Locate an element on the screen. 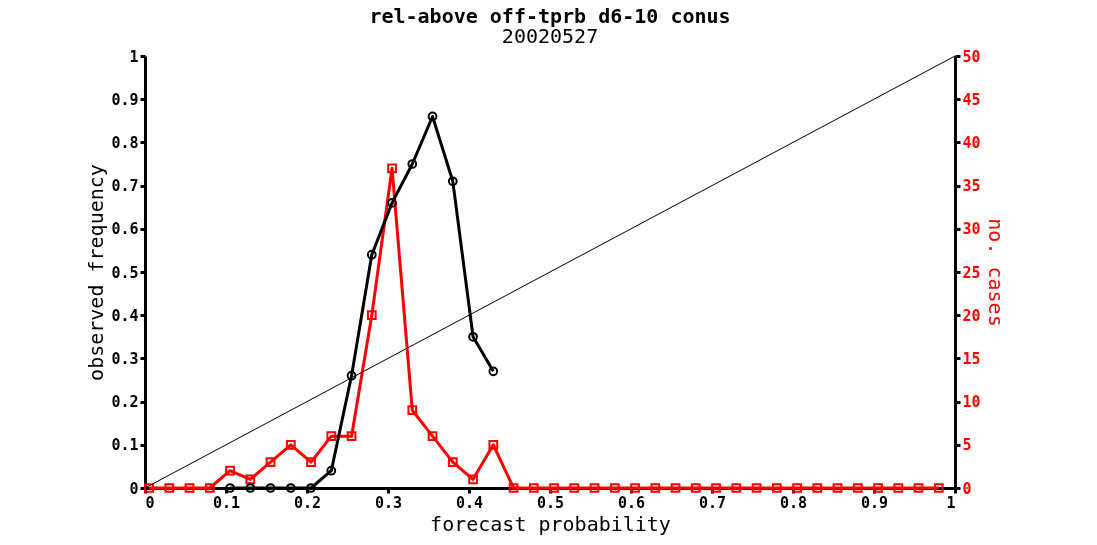  y-tick-label: 0.4 is located at coordinates (125, 315).